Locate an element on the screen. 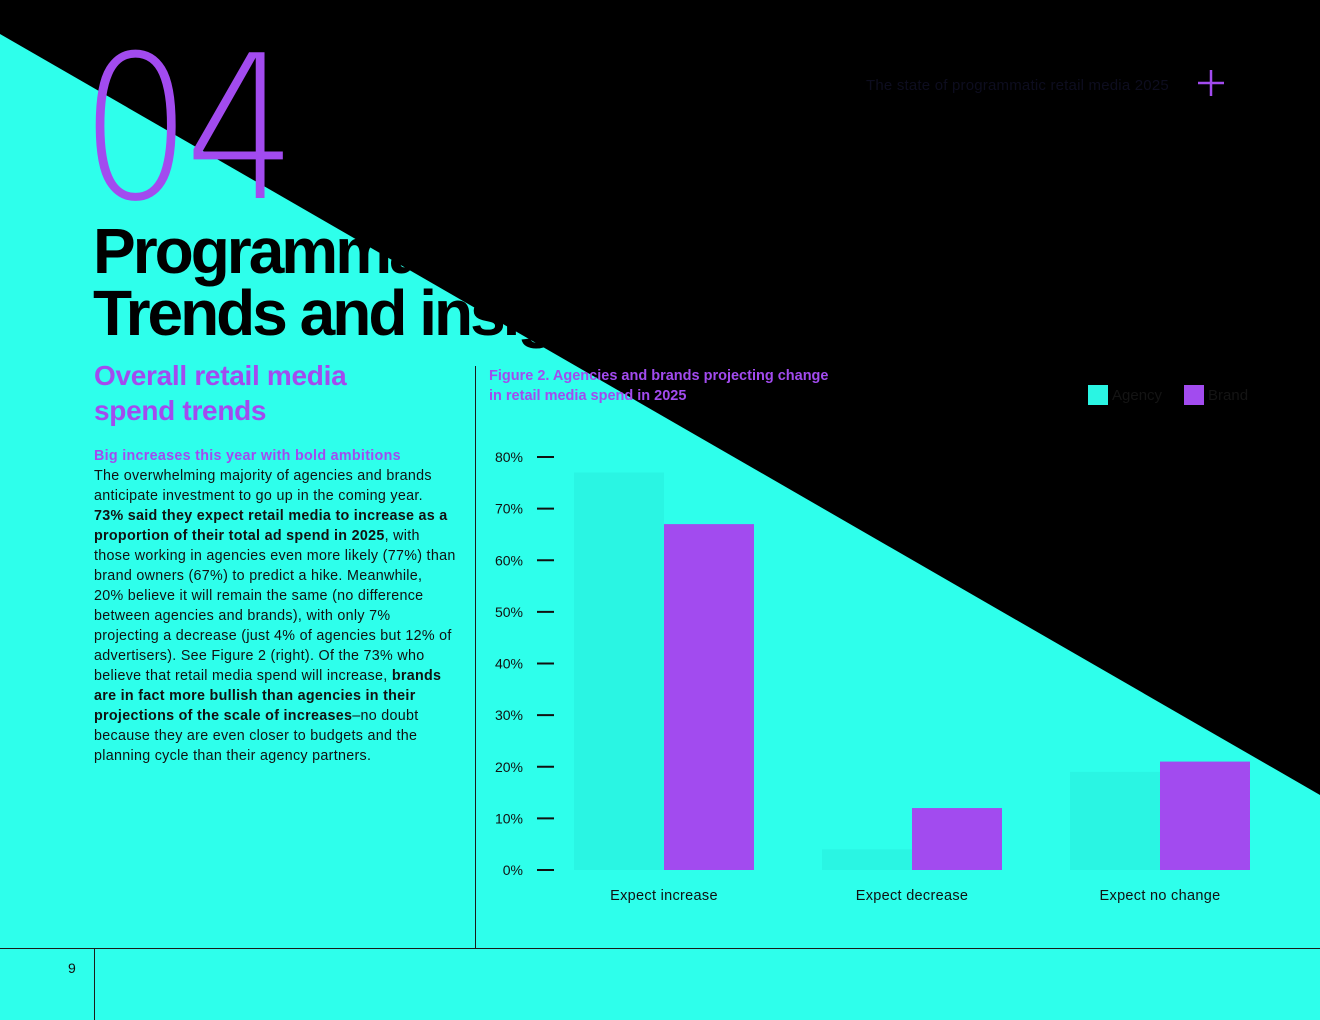  legend-item-agency: Agency is located at coordinates (1125, 395).